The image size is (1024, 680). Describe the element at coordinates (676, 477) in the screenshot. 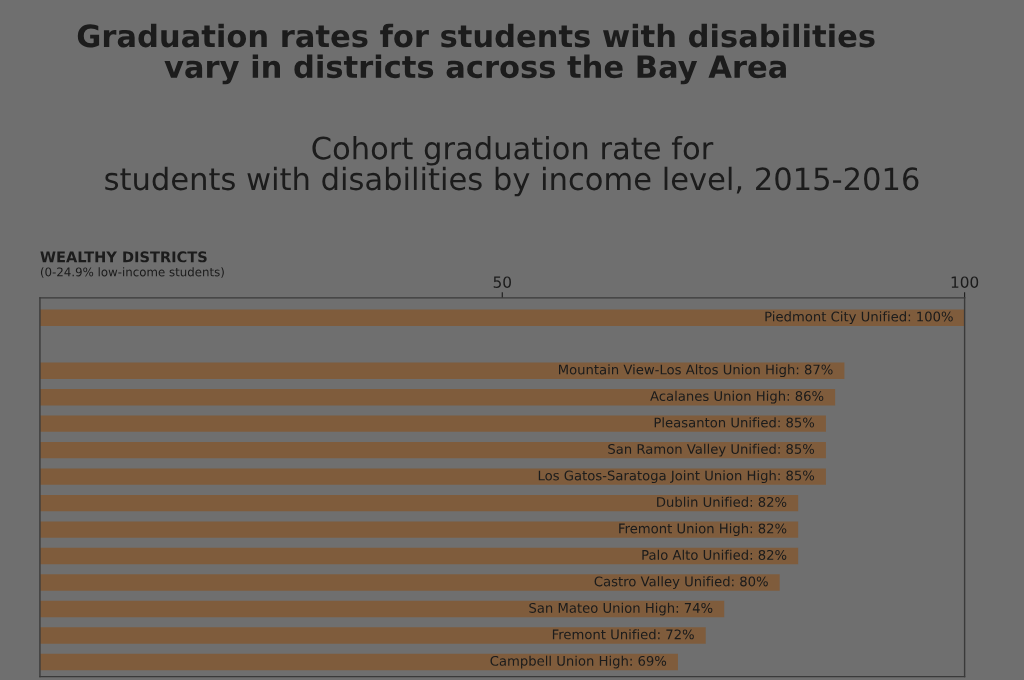

I see `data-label: Los Gatos-Saratoga Joint Union High: 85%` at that location.